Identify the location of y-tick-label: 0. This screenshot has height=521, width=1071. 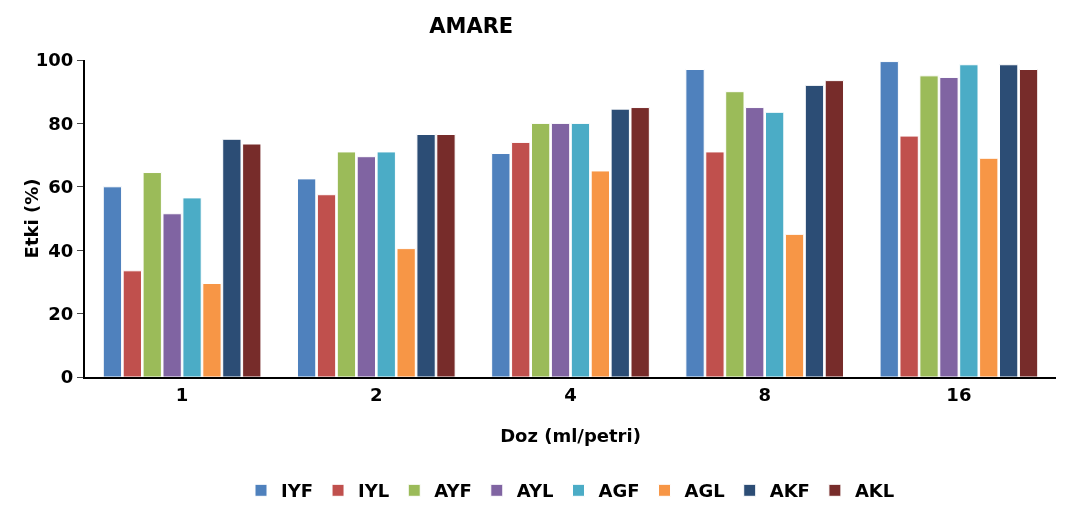
(67, 377).